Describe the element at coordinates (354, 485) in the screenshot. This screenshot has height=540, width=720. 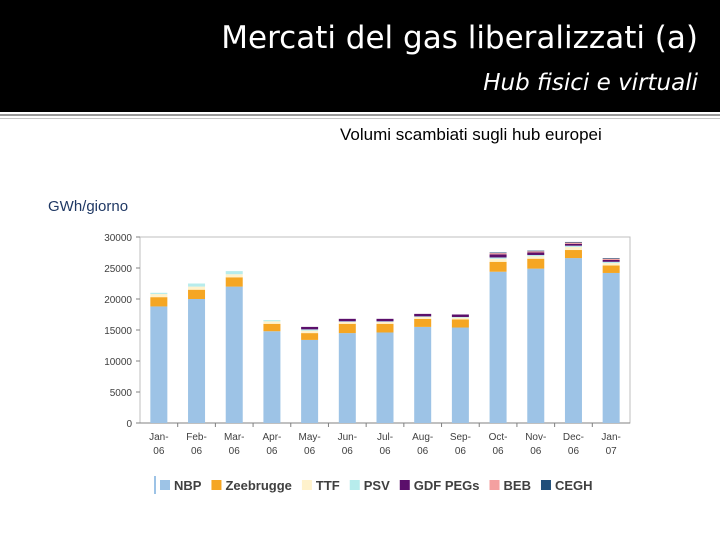
I see `legend-swatch-psv` at that location.